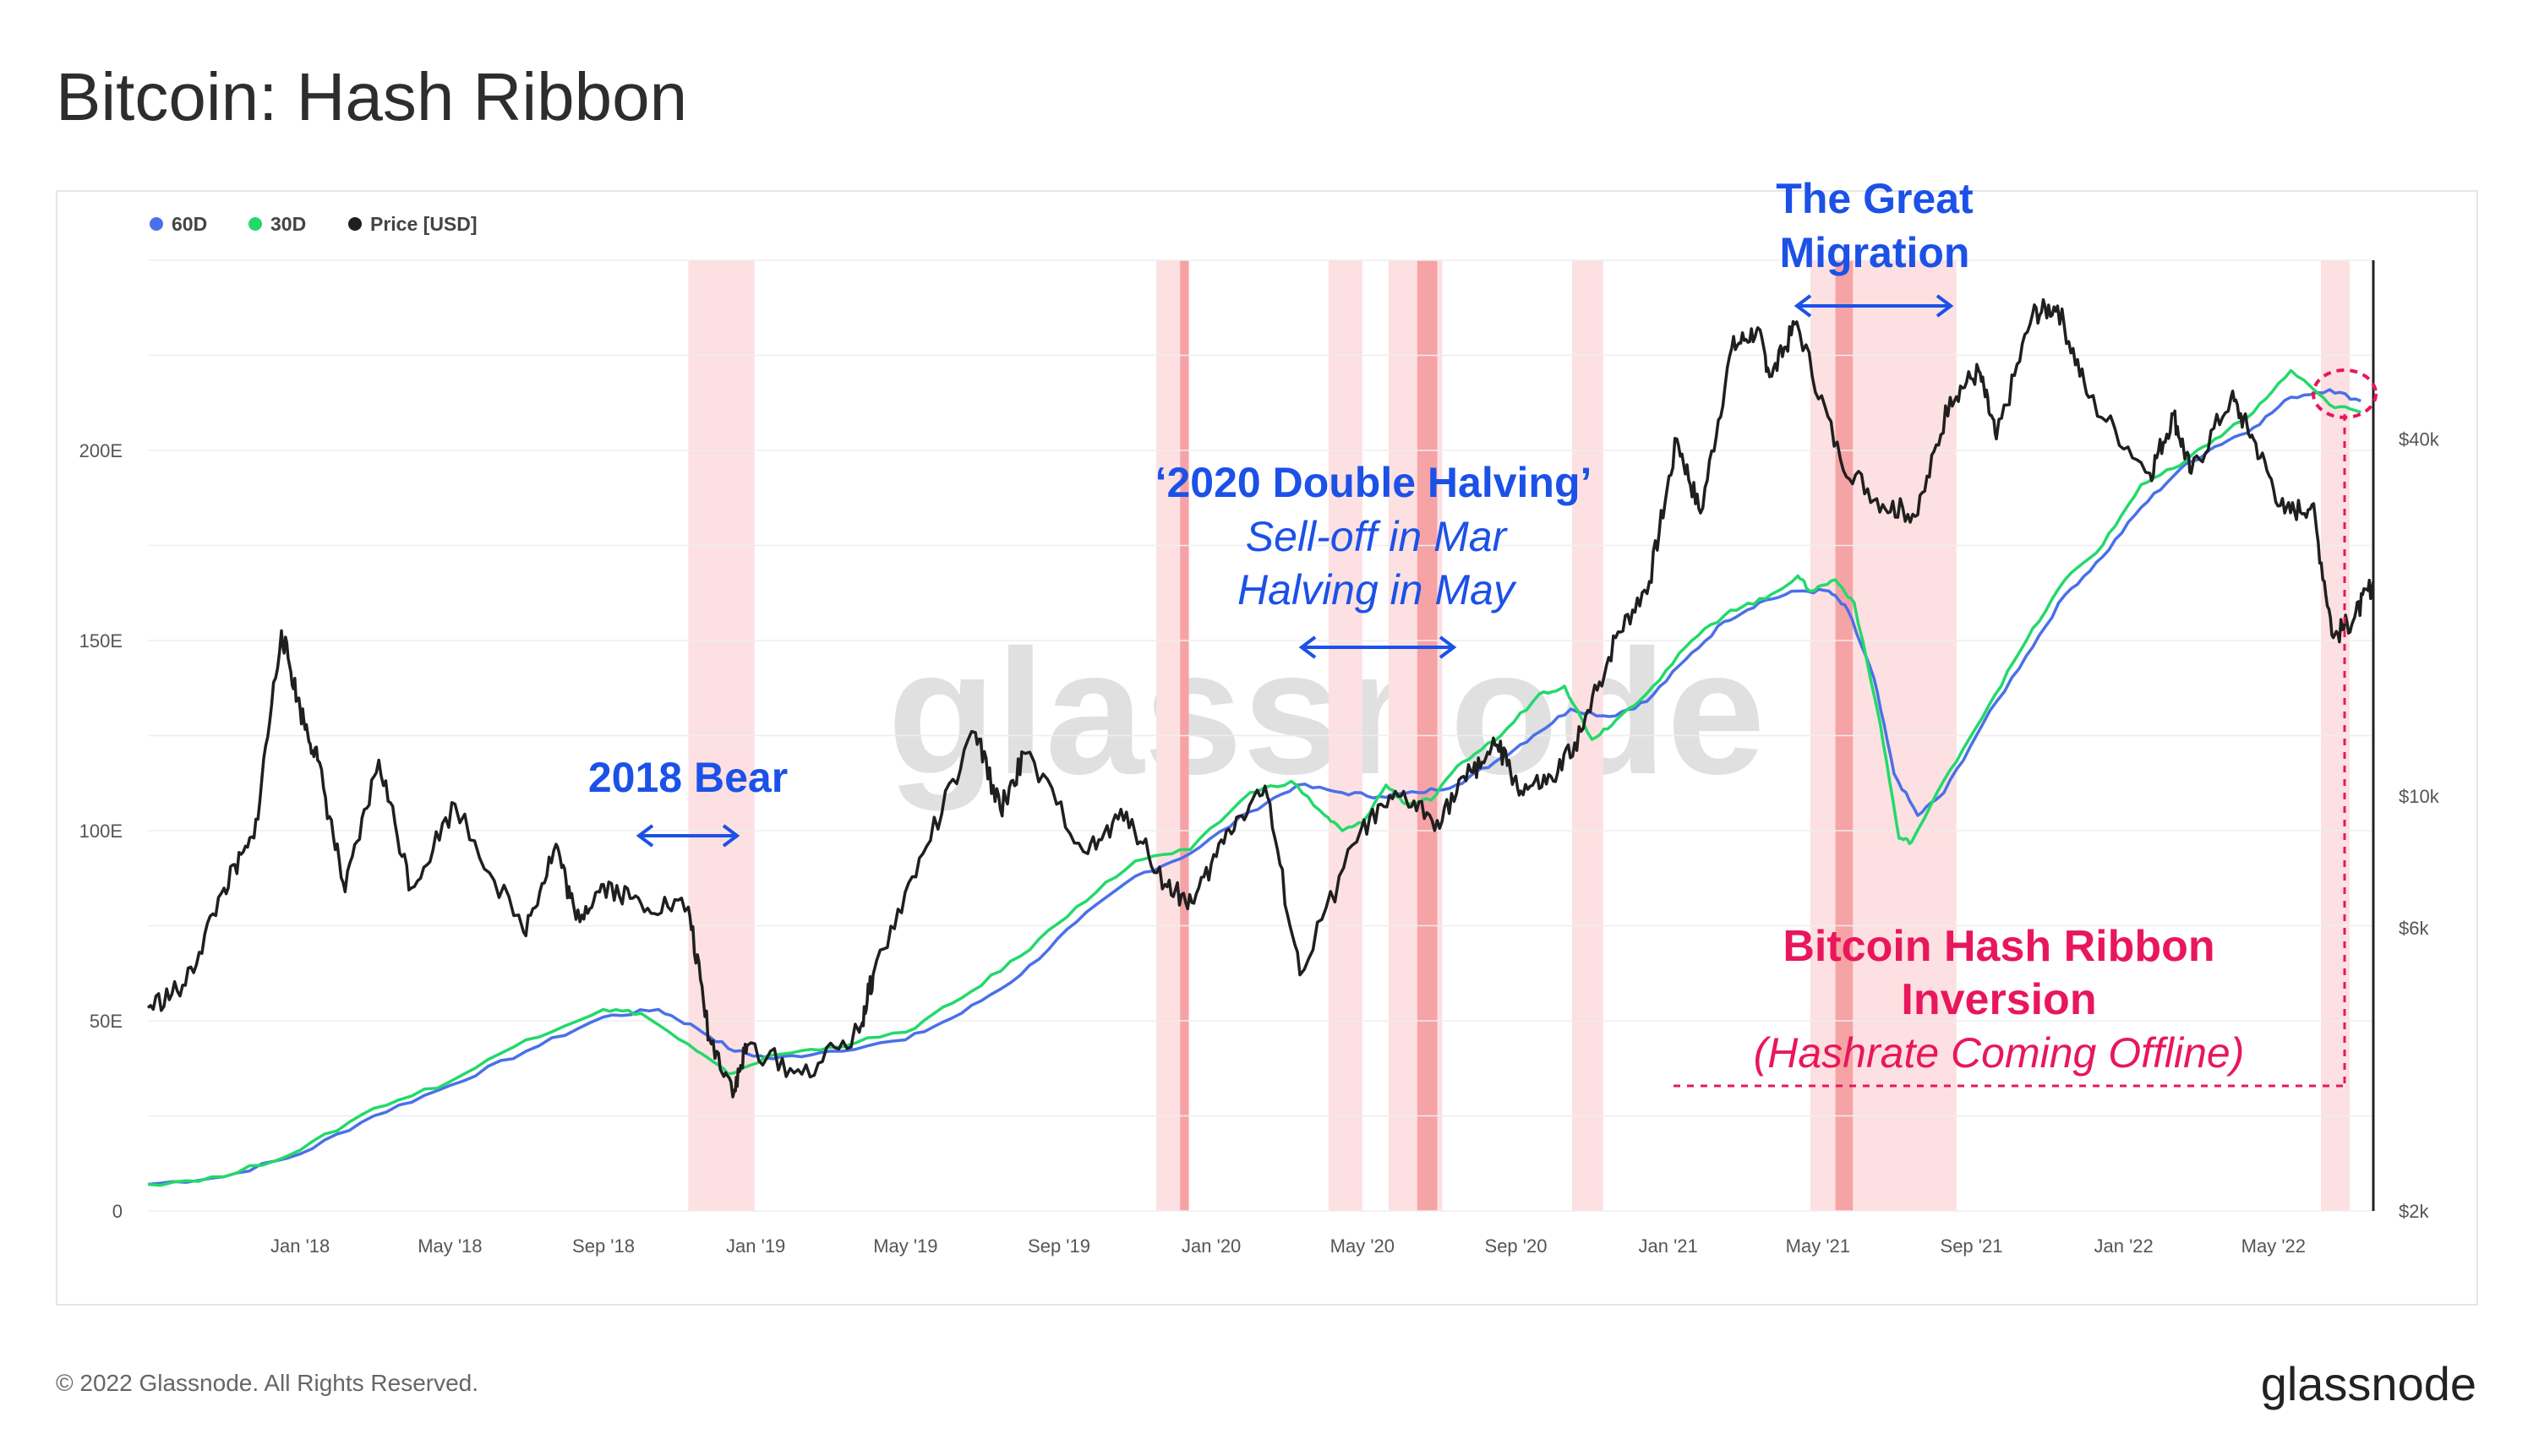  I want to click on y-left-tick-label: 200E, so click(101, 450).